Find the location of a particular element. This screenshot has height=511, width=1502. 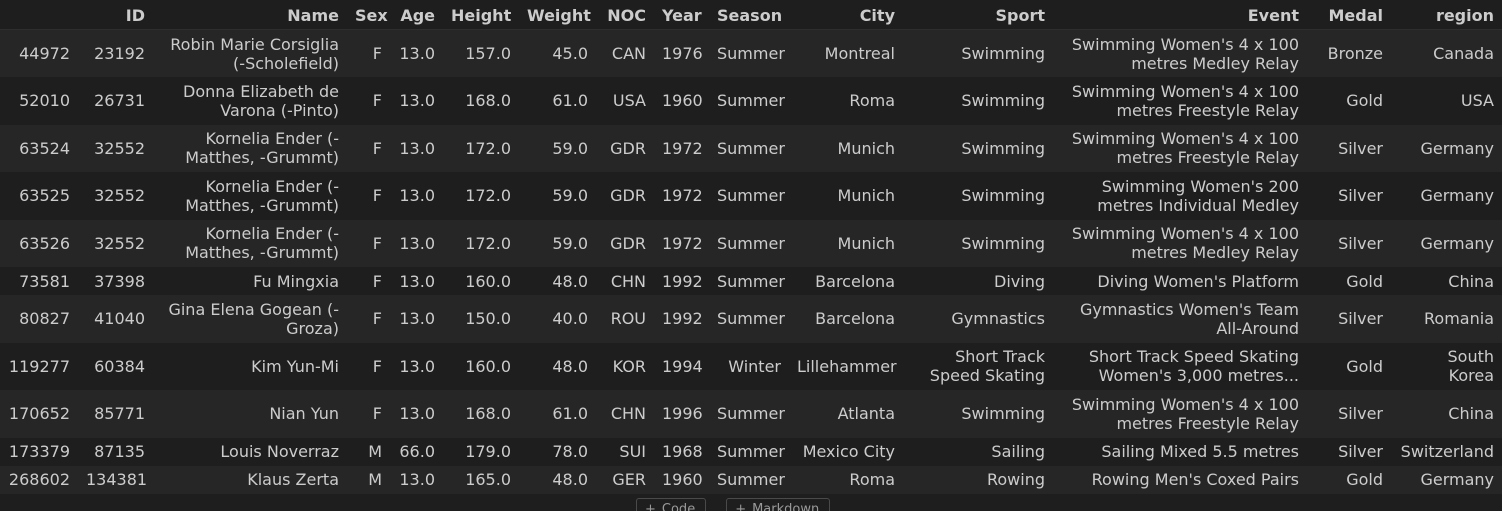

cell-city: Lillehammer is located at coordinates (847, 366).